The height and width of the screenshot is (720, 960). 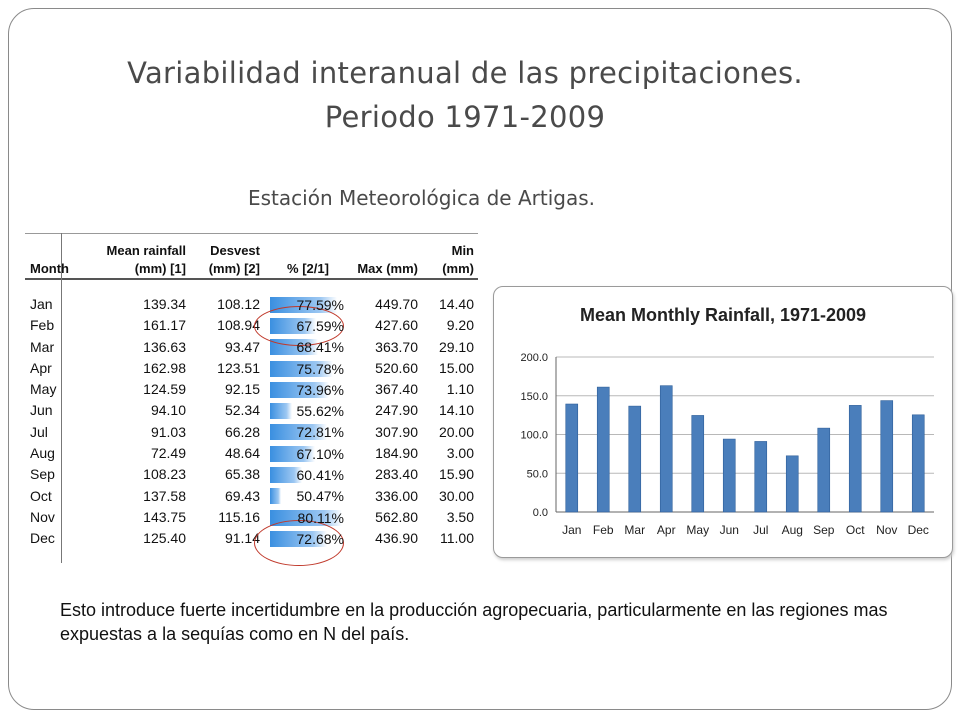 I want to click on cell-min: 11.00, so click(x=457, y=538).